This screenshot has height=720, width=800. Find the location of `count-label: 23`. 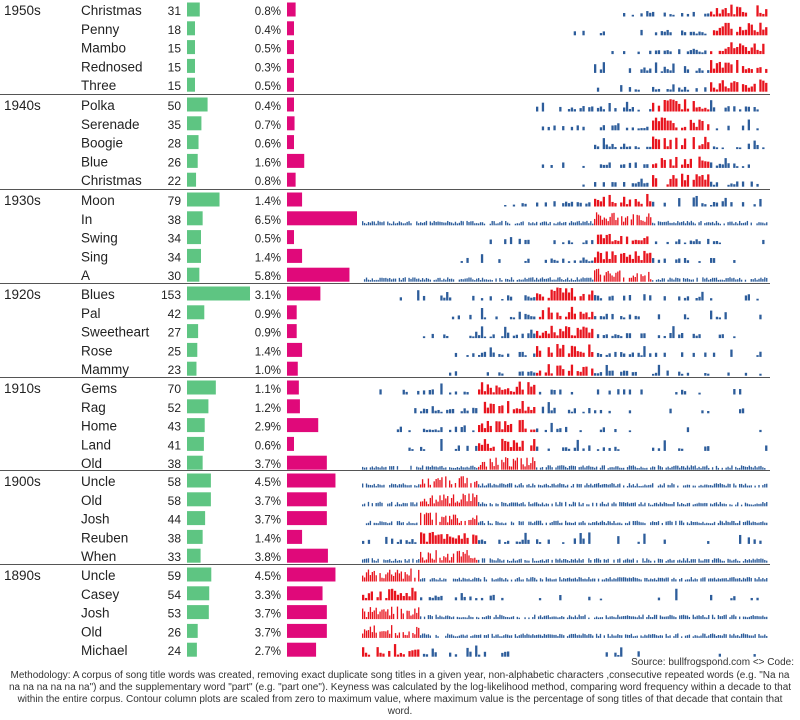

count-label: 23 is located at coordinates (175, 370).